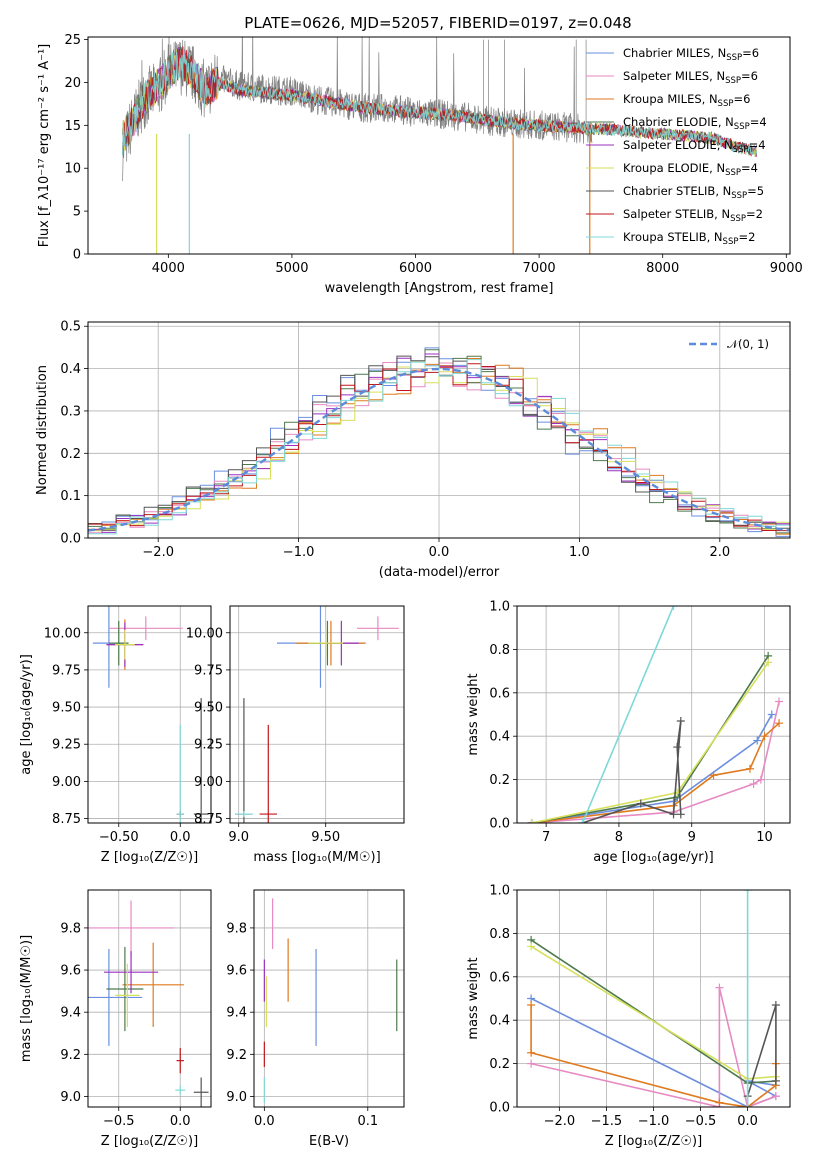  I want to click on errorbars-z_age, so click(150, 714).